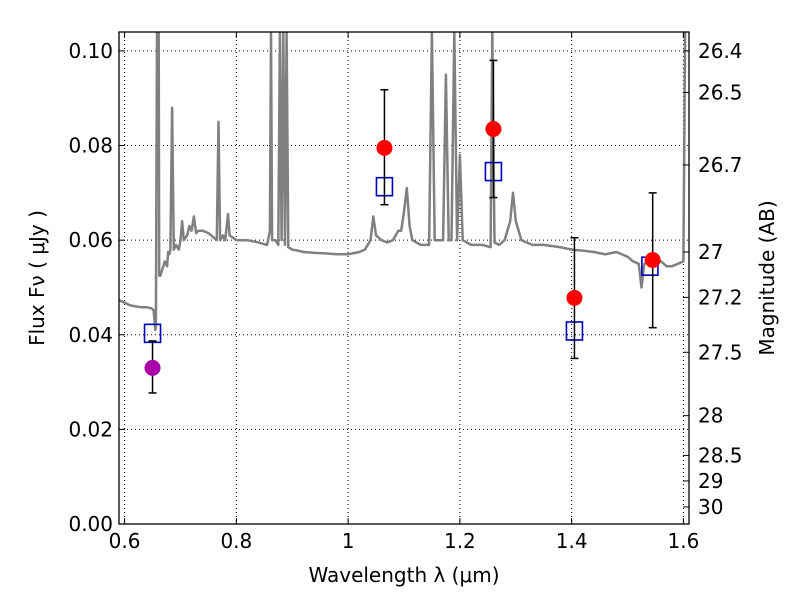 The width and height of the screenshot is (800, 600). I want to click on mag-tick-label: 27.2, so click(720, 297).